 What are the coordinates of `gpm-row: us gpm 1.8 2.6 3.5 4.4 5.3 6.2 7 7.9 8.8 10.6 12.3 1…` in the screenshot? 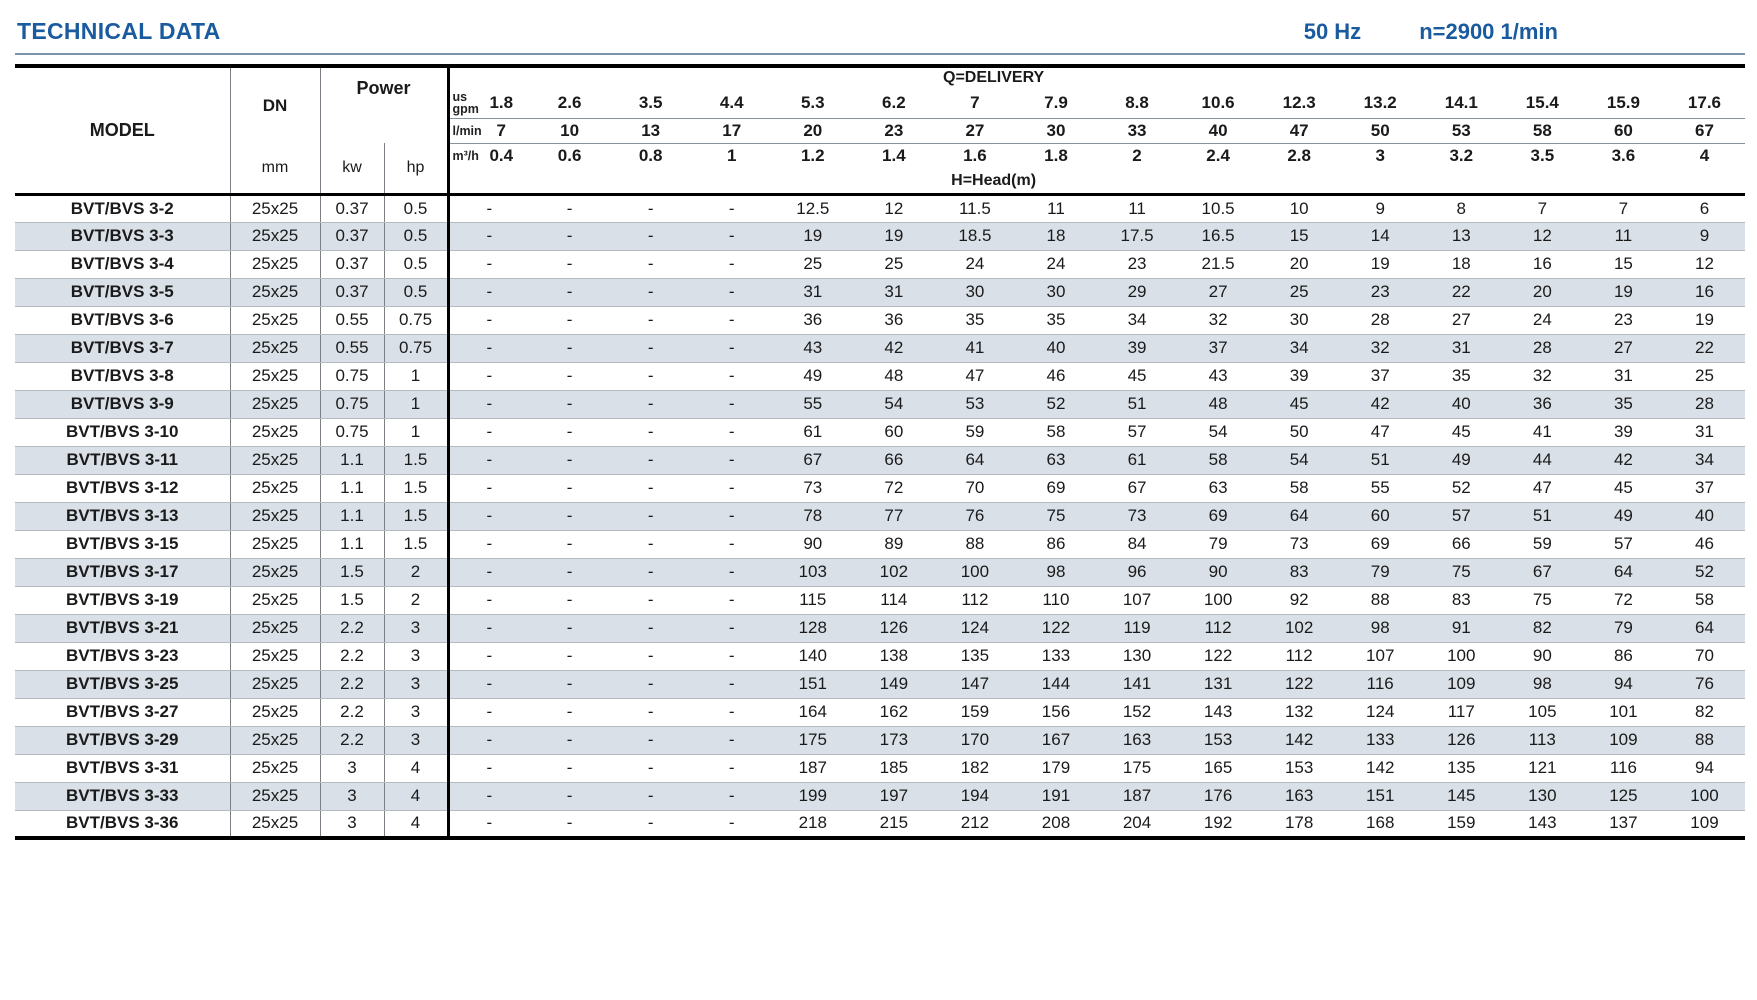 It's located at (880, 103).